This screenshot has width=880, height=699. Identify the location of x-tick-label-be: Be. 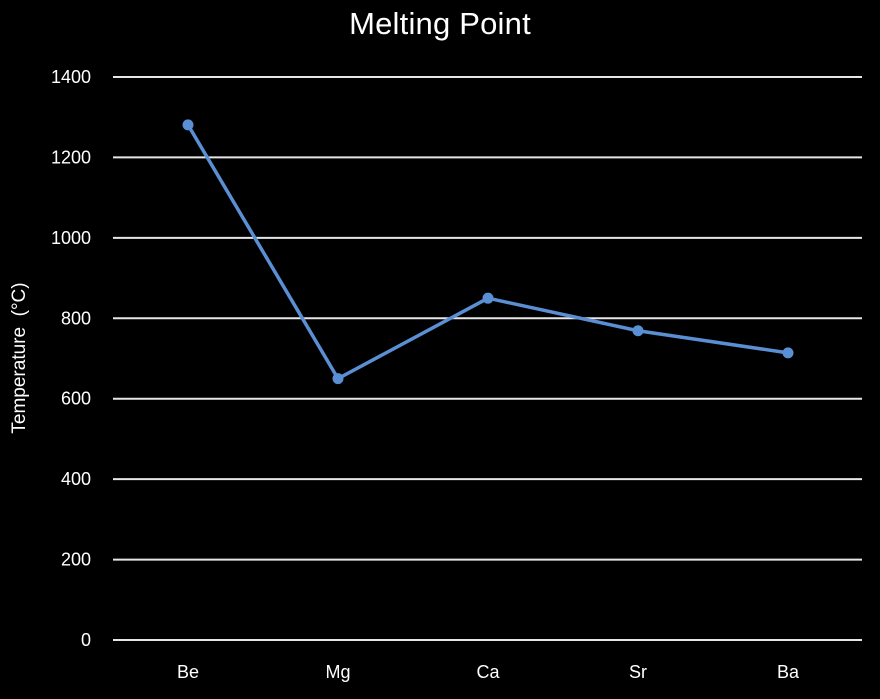
(188, 672).